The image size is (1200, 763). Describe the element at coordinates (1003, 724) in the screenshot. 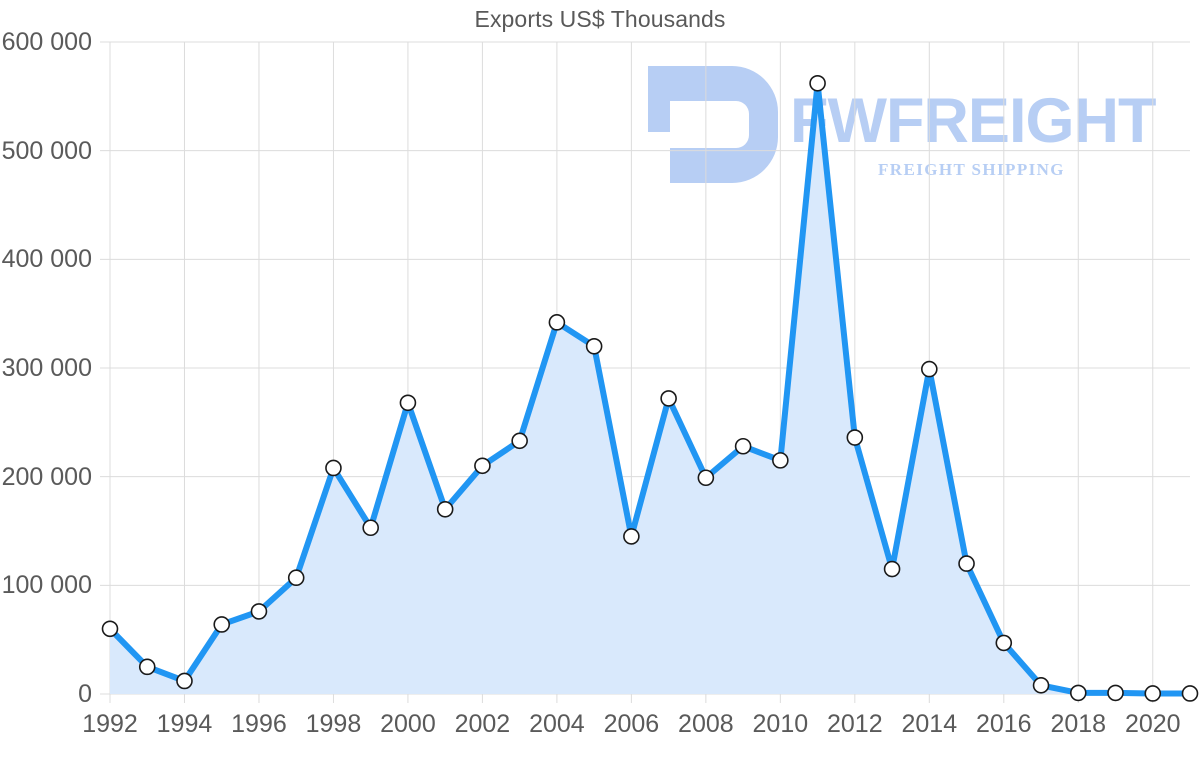

I see `x-axis-tick-label: 2016` at that location.